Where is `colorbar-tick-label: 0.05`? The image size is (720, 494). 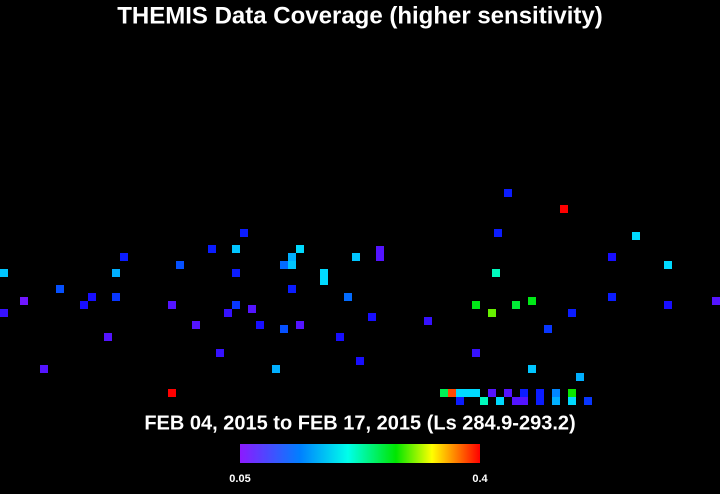 colorbar-tick-label: 0.05 is located at coordinates (239, 479).